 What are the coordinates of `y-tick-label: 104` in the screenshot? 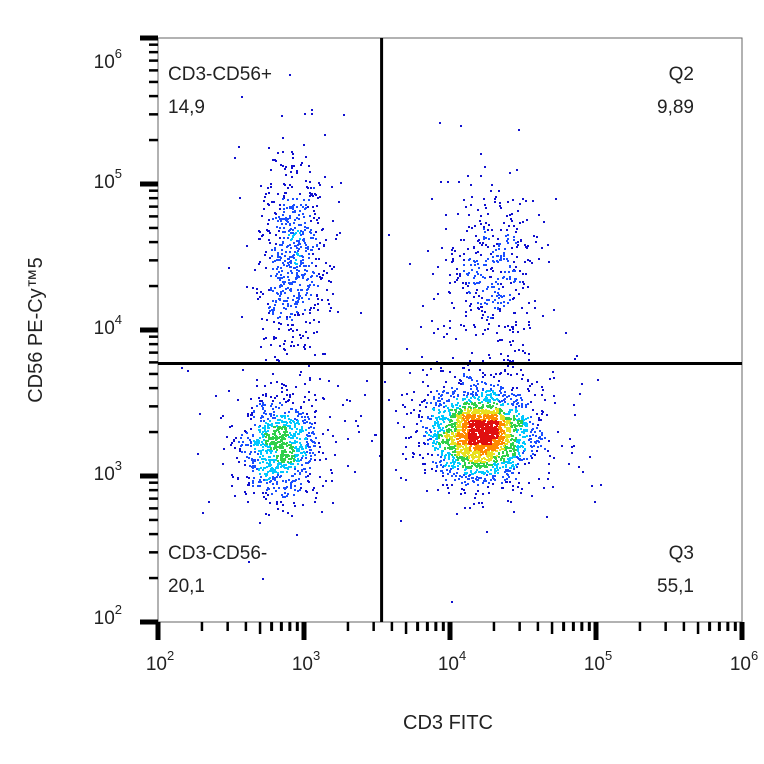 It's located at (108, 325).